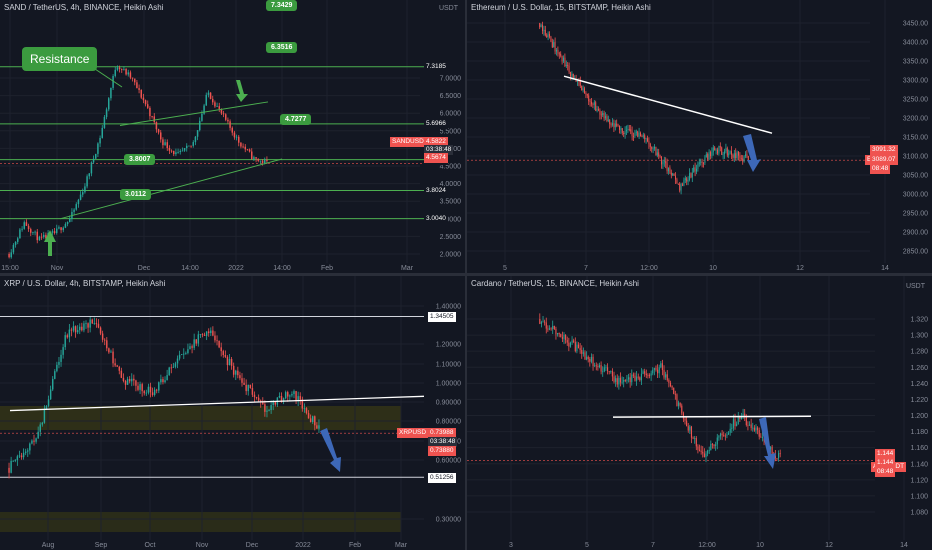 The width and height of the screenshot is (932, 550). I want to click on sand-ytick: 6.5000, so click(451, 96).